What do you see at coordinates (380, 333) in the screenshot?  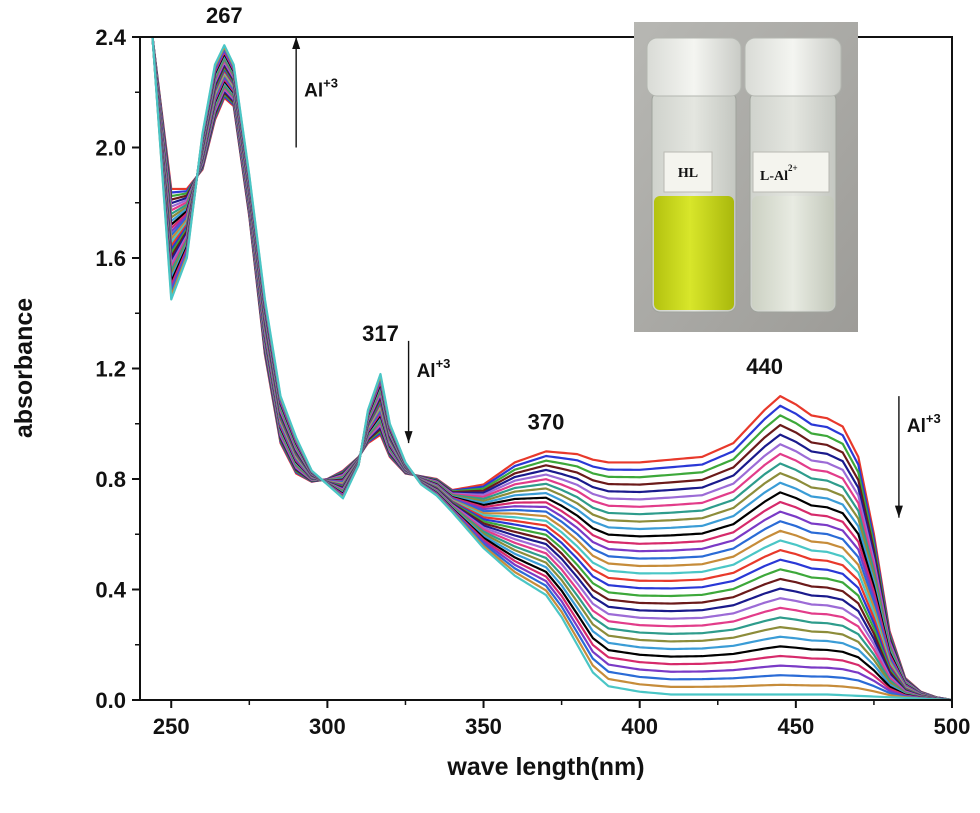 I see `peak-label-317: 317` at bounding box center [380, 333].